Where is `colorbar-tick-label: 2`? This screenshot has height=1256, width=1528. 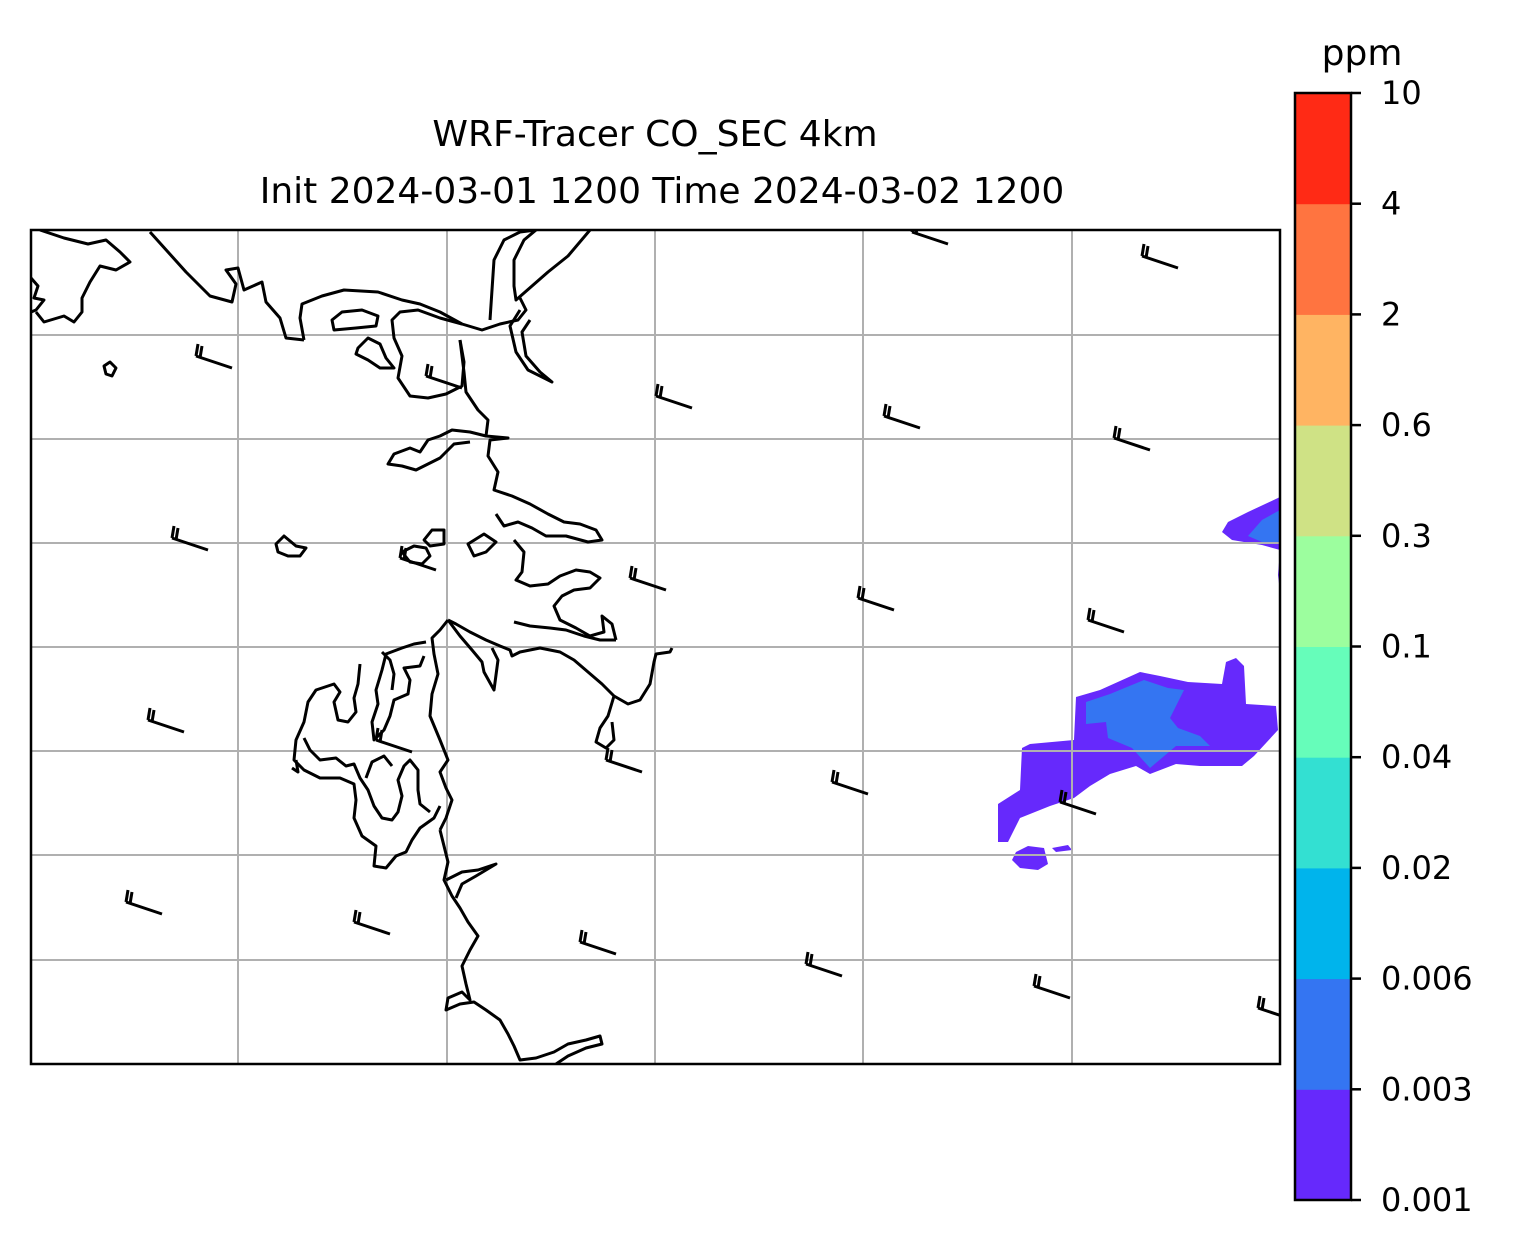
colorbar-tick-label: 2 is located at coordinates (1391, 314).